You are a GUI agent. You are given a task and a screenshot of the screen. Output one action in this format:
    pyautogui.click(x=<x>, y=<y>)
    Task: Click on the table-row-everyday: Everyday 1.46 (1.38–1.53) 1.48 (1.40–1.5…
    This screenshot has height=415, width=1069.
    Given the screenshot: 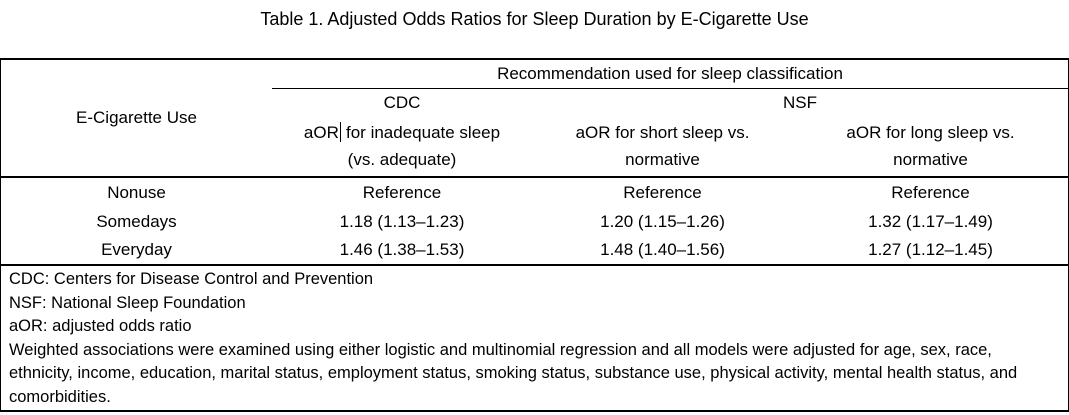 What is the action you would take?
    pyautogui.click(x=534, y=249)
    